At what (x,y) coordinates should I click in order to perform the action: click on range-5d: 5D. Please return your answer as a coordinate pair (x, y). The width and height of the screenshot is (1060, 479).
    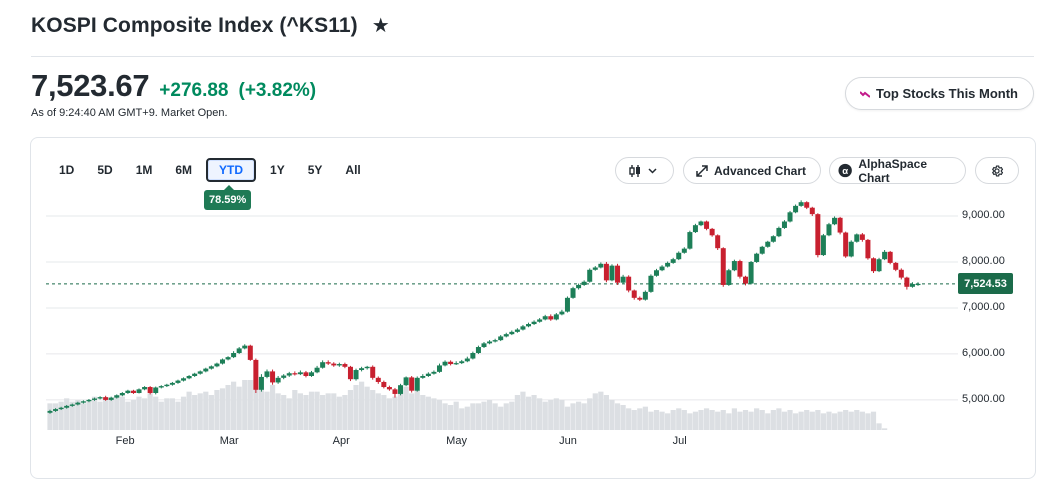
    Looking at the image, I should click on (105, 170).